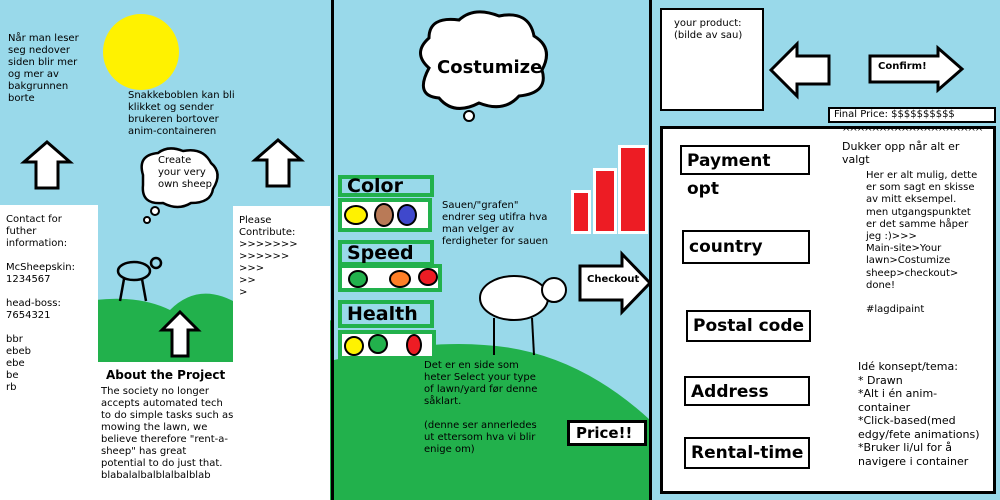  Describe the element at coordinates (166, 375) in the screenshot. I see `about-title: About the Project` at that location.